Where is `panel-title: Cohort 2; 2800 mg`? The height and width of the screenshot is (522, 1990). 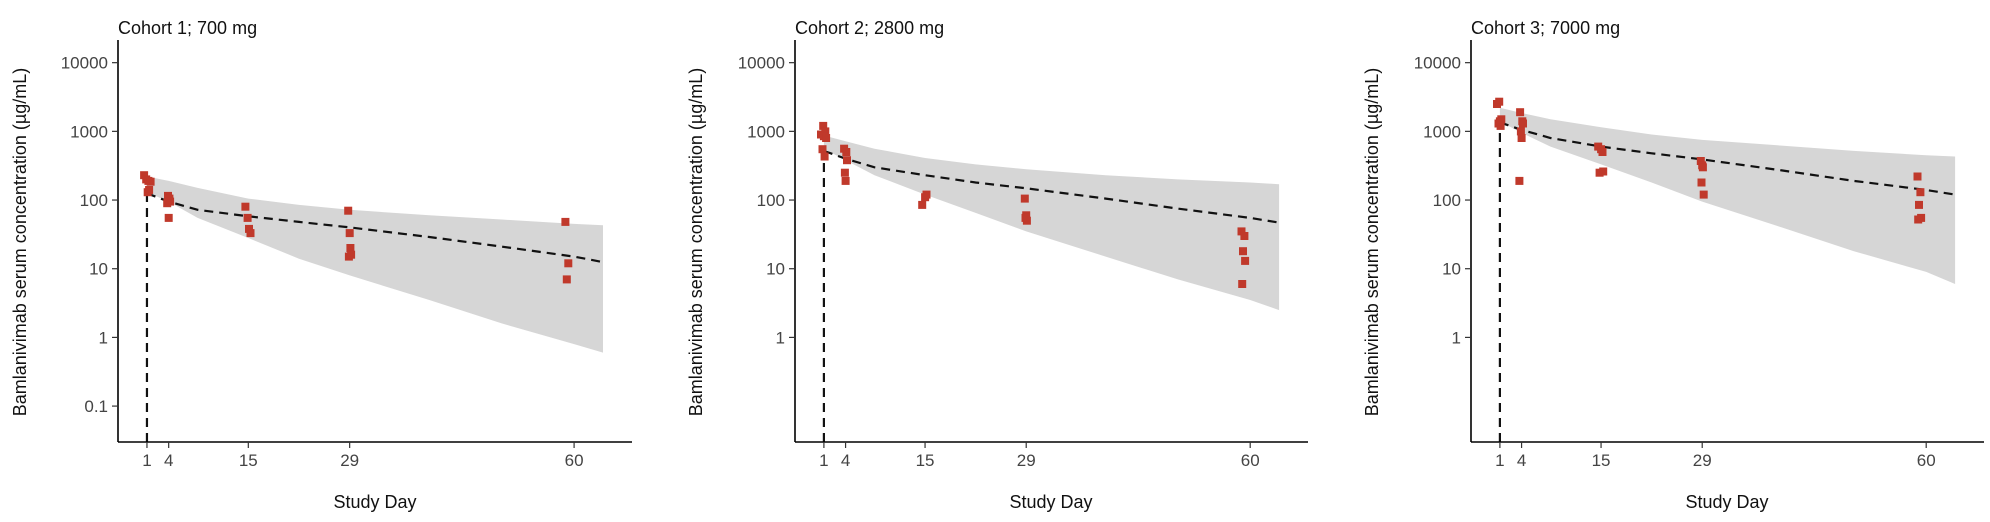 panel-title: Cohort 2; 2800 mg is located at coordinates (869, 28).